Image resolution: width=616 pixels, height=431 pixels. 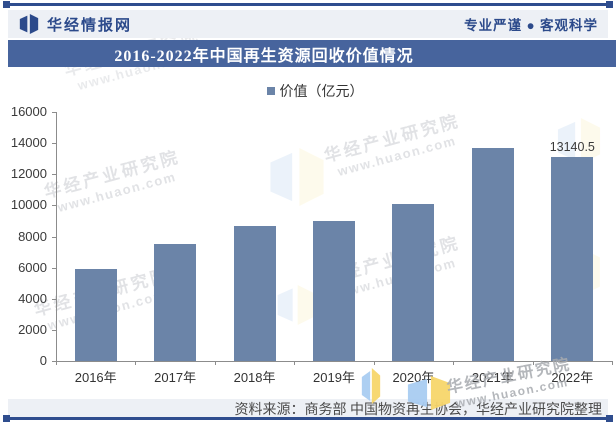 I want to click on x-axis-label: 2016年, so click(x=95, y=377).